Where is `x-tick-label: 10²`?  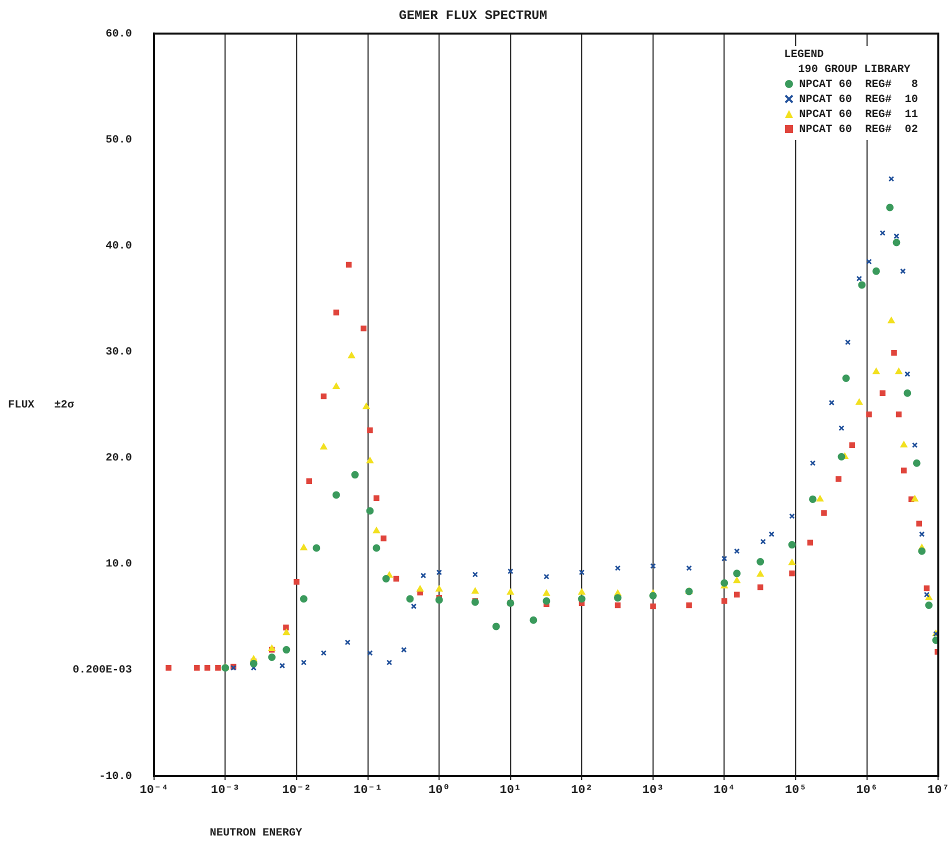 x-tick-label: 10² is located at coordinates (581, 790).